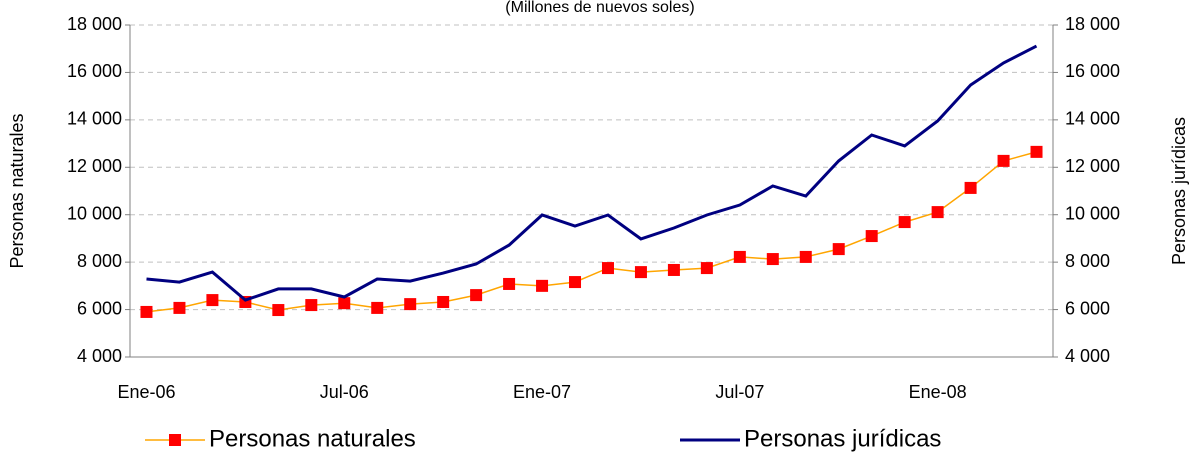 Image resolution: width=1196 pixels, height=458 pixels. What do you see at coordinates (1092, 71) in the screenshot?
I see `y2-tick-label: 16 000` at bounding box center [1092, 71].